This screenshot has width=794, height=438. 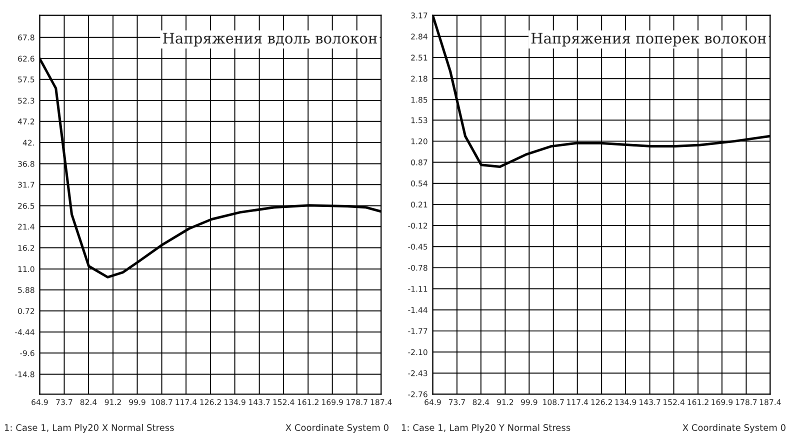 What do you see at coordinates (89, 428) in the screenshot?
I see `text: 1: Case 1, Lam Ply20 X Normal Stress` at bounding box center [89, 428].